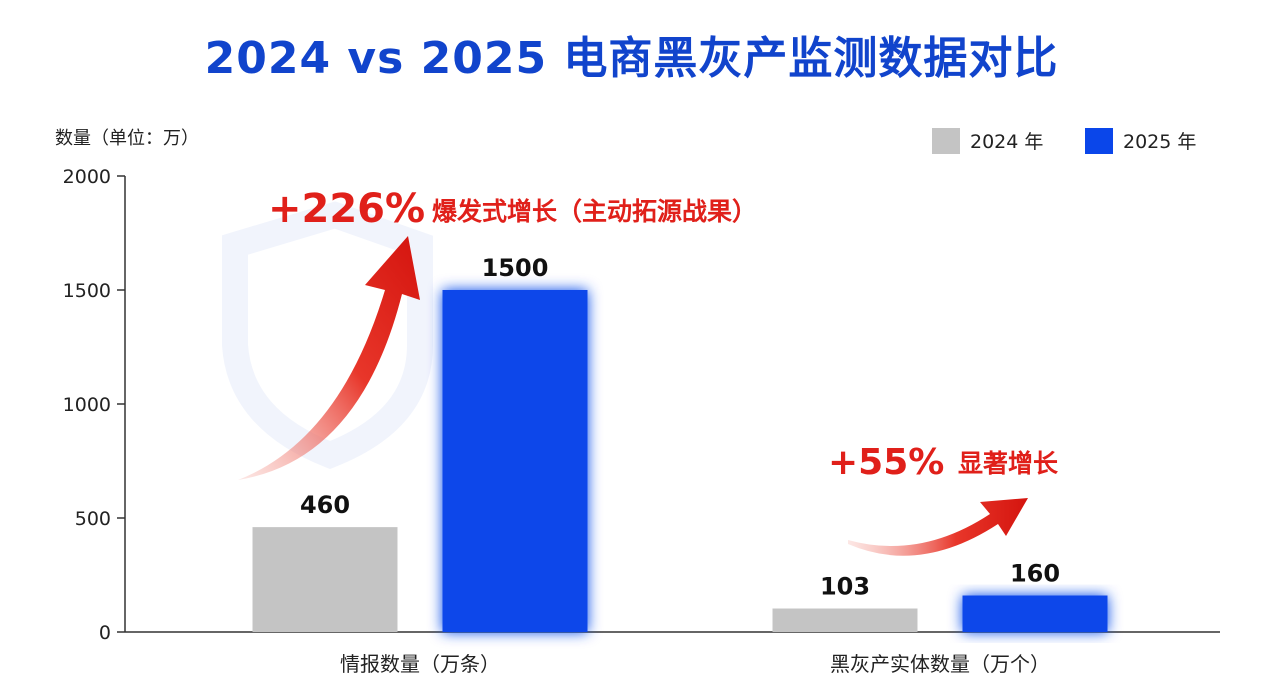 The width and height of the screenshot is (1263, 690). What do you see at coordinates (420, 664) in the screenshot?
I see `x-tick-label: 情报数量（万条）` at bounding box center [420, 664].